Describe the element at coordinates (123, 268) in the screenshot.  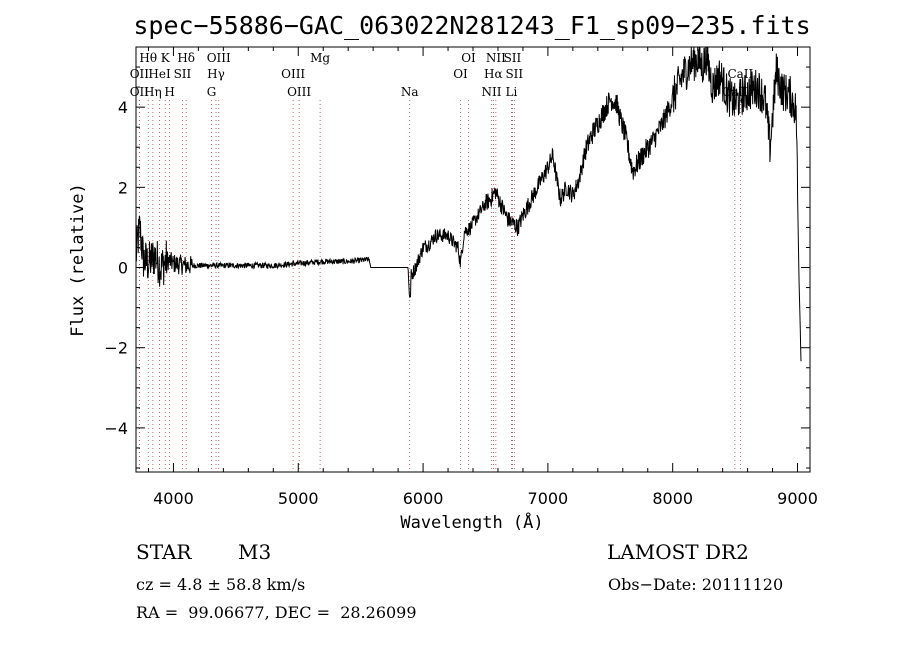
I see `y-tick-label: 0` at that location.